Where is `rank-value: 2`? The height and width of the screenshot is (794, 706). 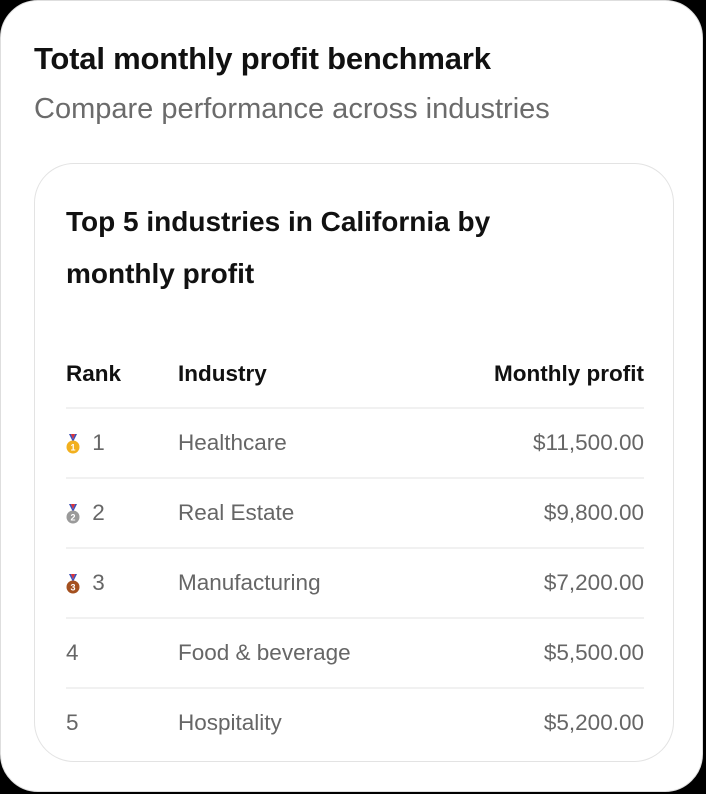
rank-value: 2 is located at coordinates (98, 512).